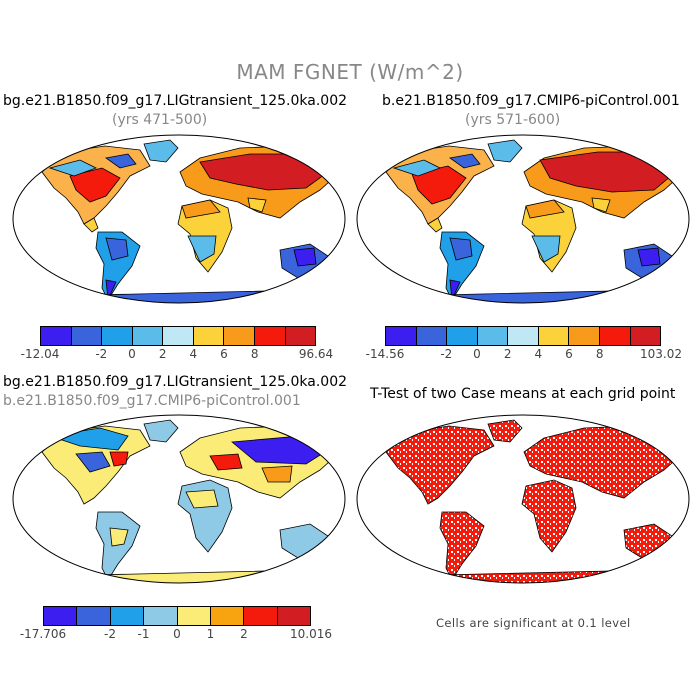 Image resolution: width=700 pixels, height=700 pixels. What do you see at coordinates (316, 354) in the screenshot?
I see `colorbar-label: 96.64` at bounding box center [316, 354].